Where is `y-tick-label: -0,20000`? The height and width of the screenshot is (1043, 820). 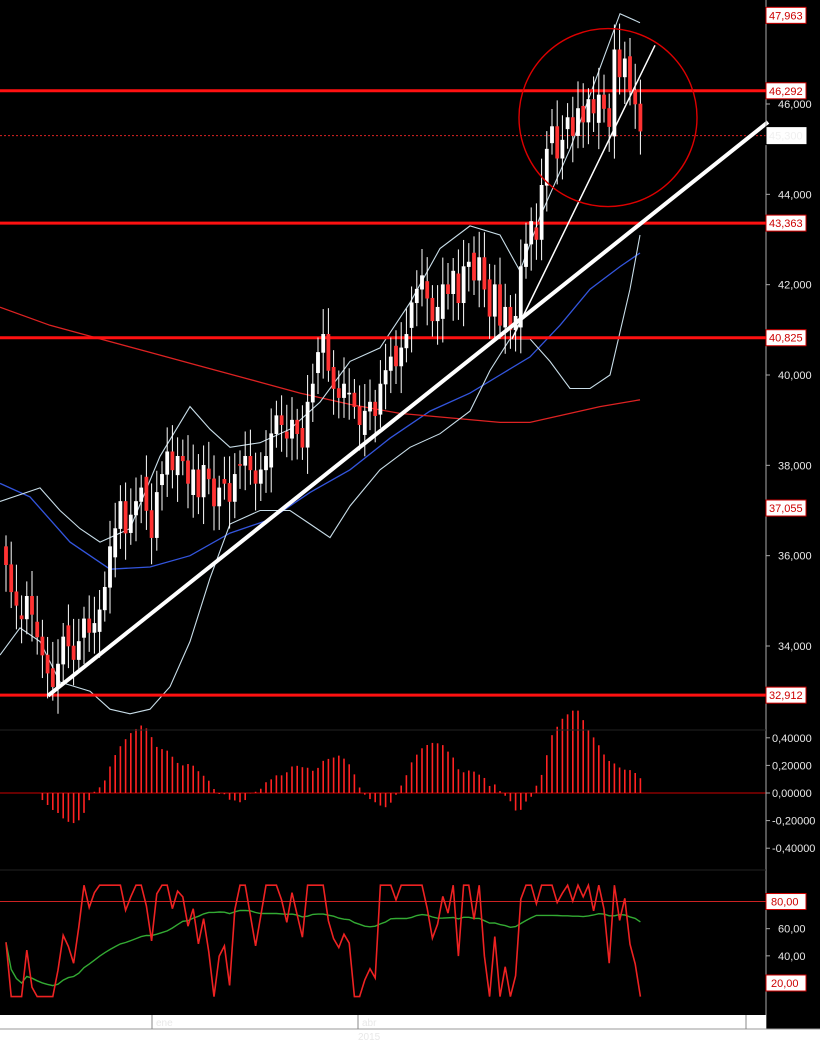 y-tick-label: -0,20000 is located at coordinates (793, 822).